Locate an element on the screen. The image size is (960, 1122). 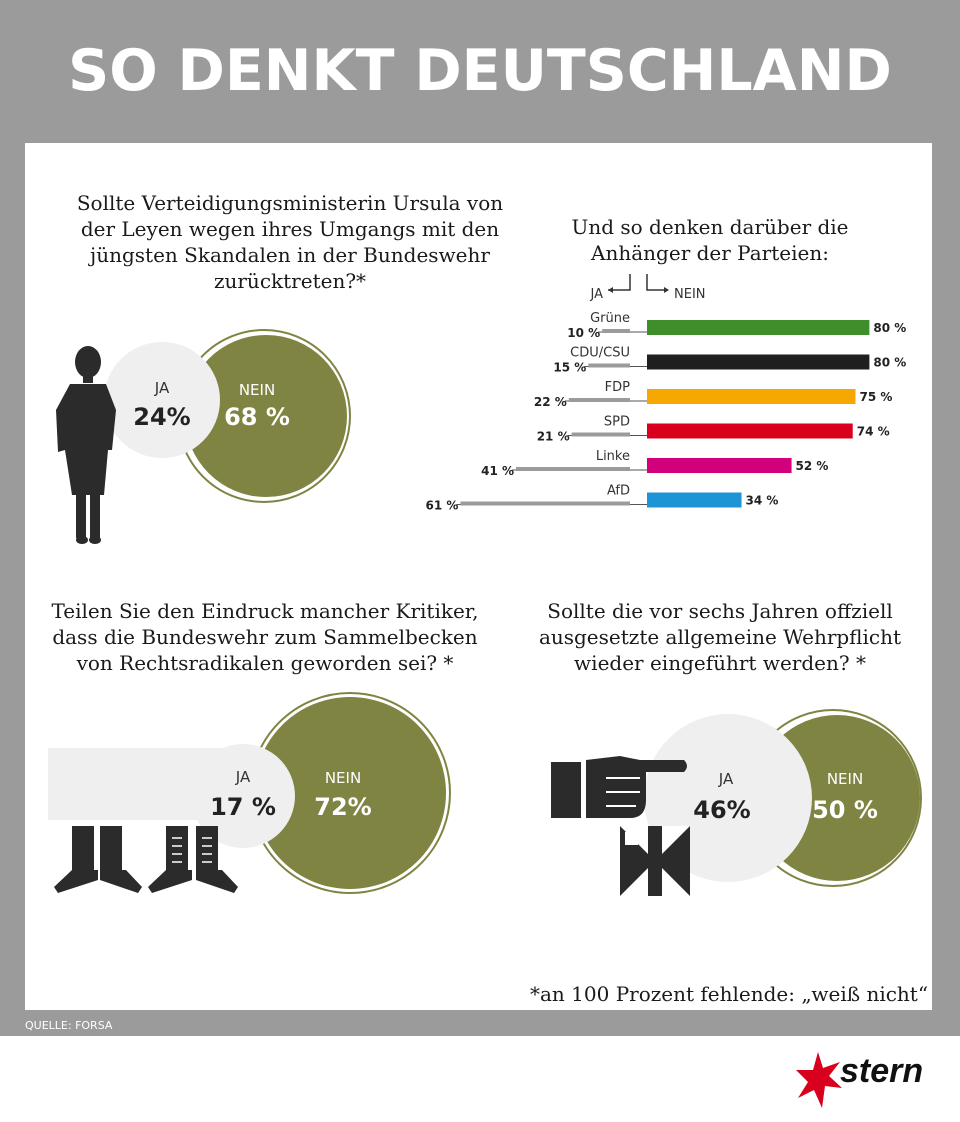
party-label-4: Linke is located at coordinates (613, 456).